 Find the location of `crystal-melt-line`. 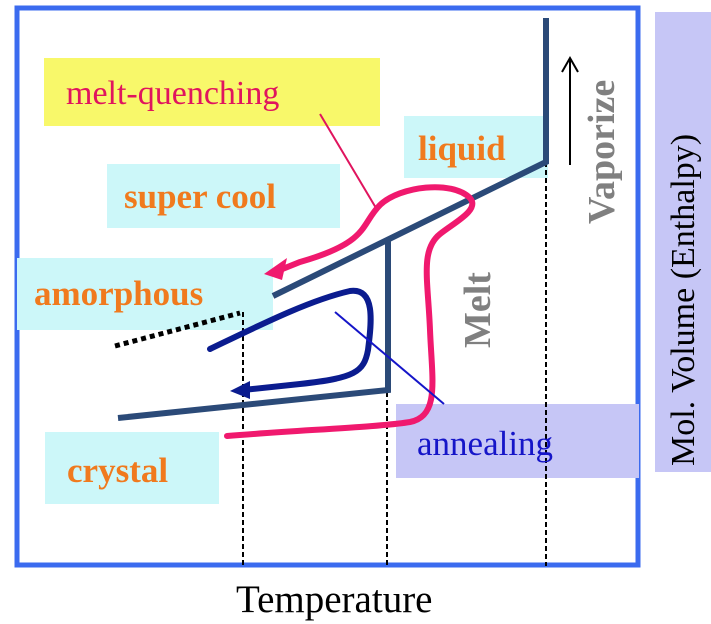

crystal-melt-line is located at coordinates (254, 329).